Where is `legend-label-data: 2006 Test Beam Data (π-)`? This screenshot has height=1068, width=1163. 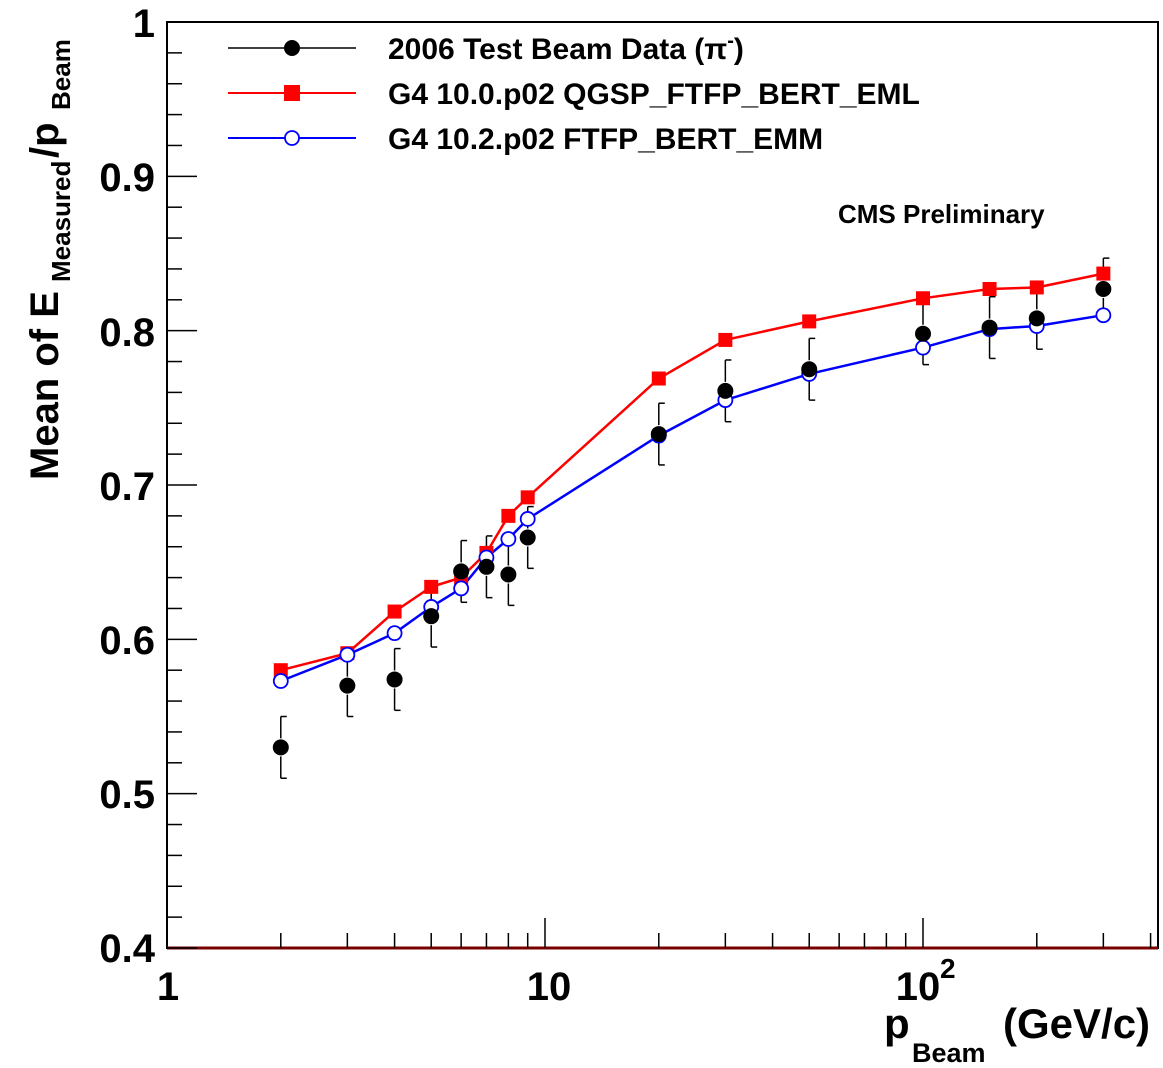
legend-label-data: 2006 Test Beam Data (π-) is located at coordinates (566, 48).